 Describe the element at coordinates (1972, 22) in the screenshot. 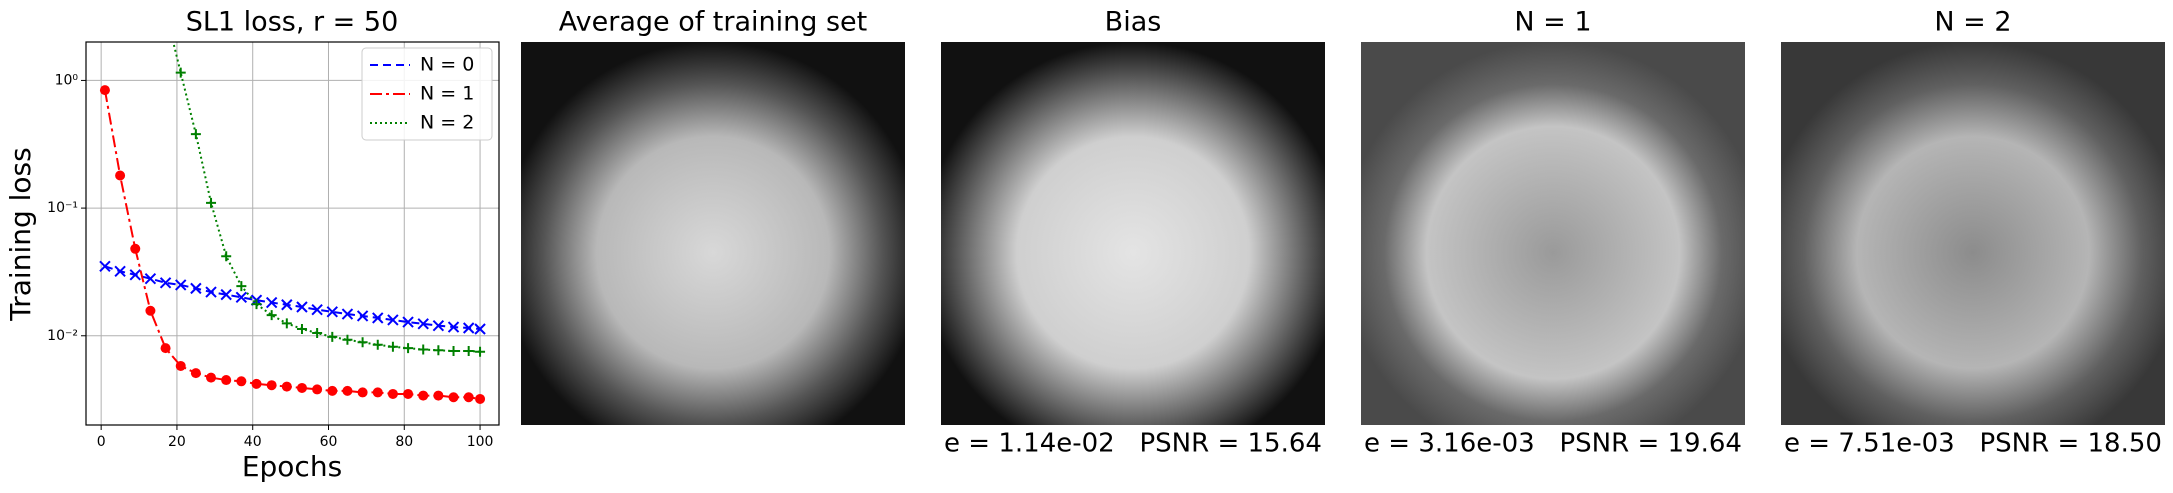

I see `panel-title: N = 2` at that location.